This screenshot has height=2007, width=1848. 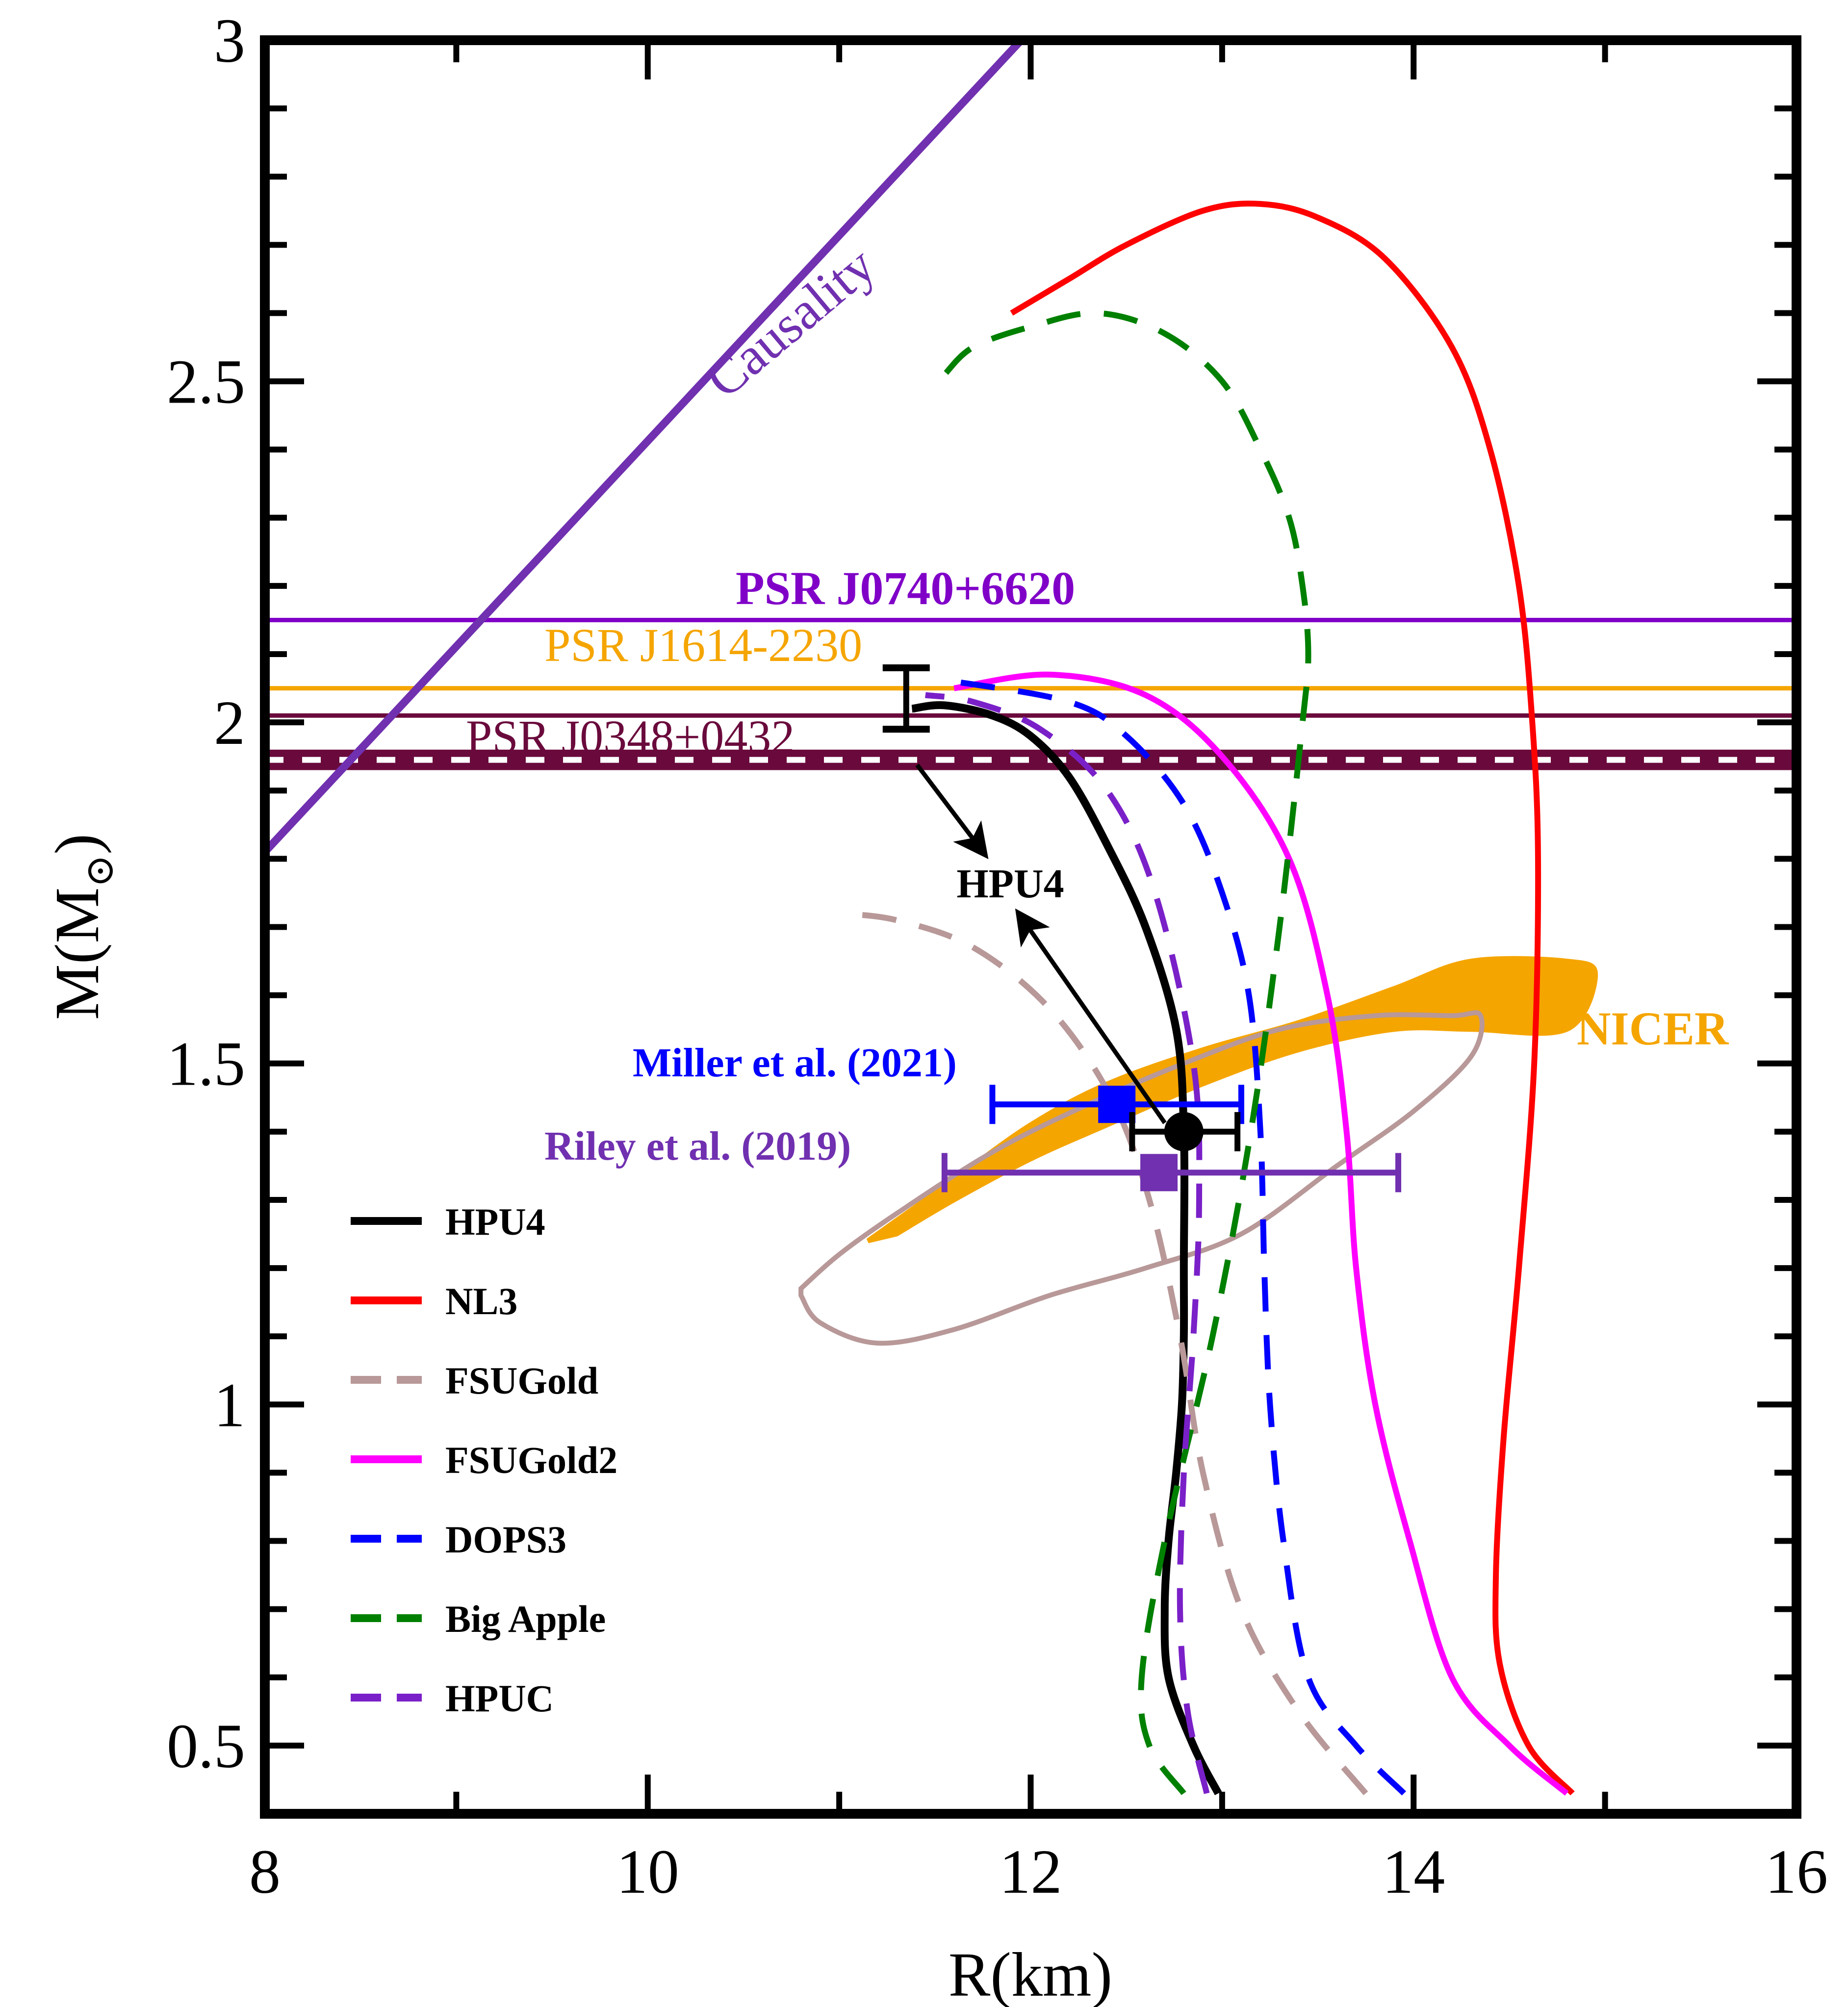 I want to click on x-axis-label: R(km), so click(x=1030, y=1973).